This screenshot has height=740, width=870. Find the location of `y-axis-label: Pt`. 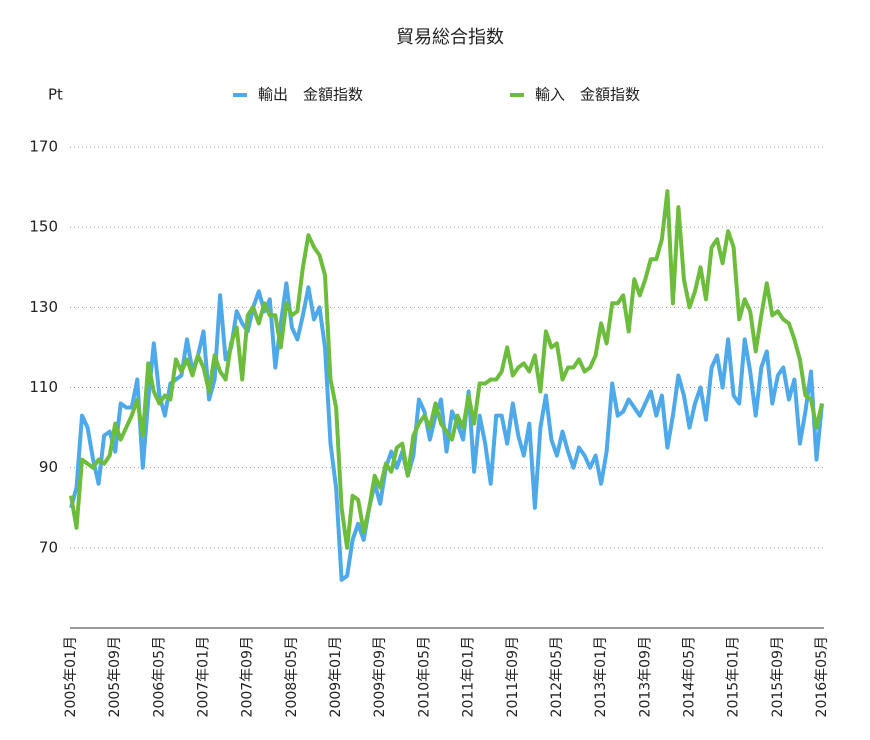

y-axis-label: Pt is located at coordinates (55, 95).